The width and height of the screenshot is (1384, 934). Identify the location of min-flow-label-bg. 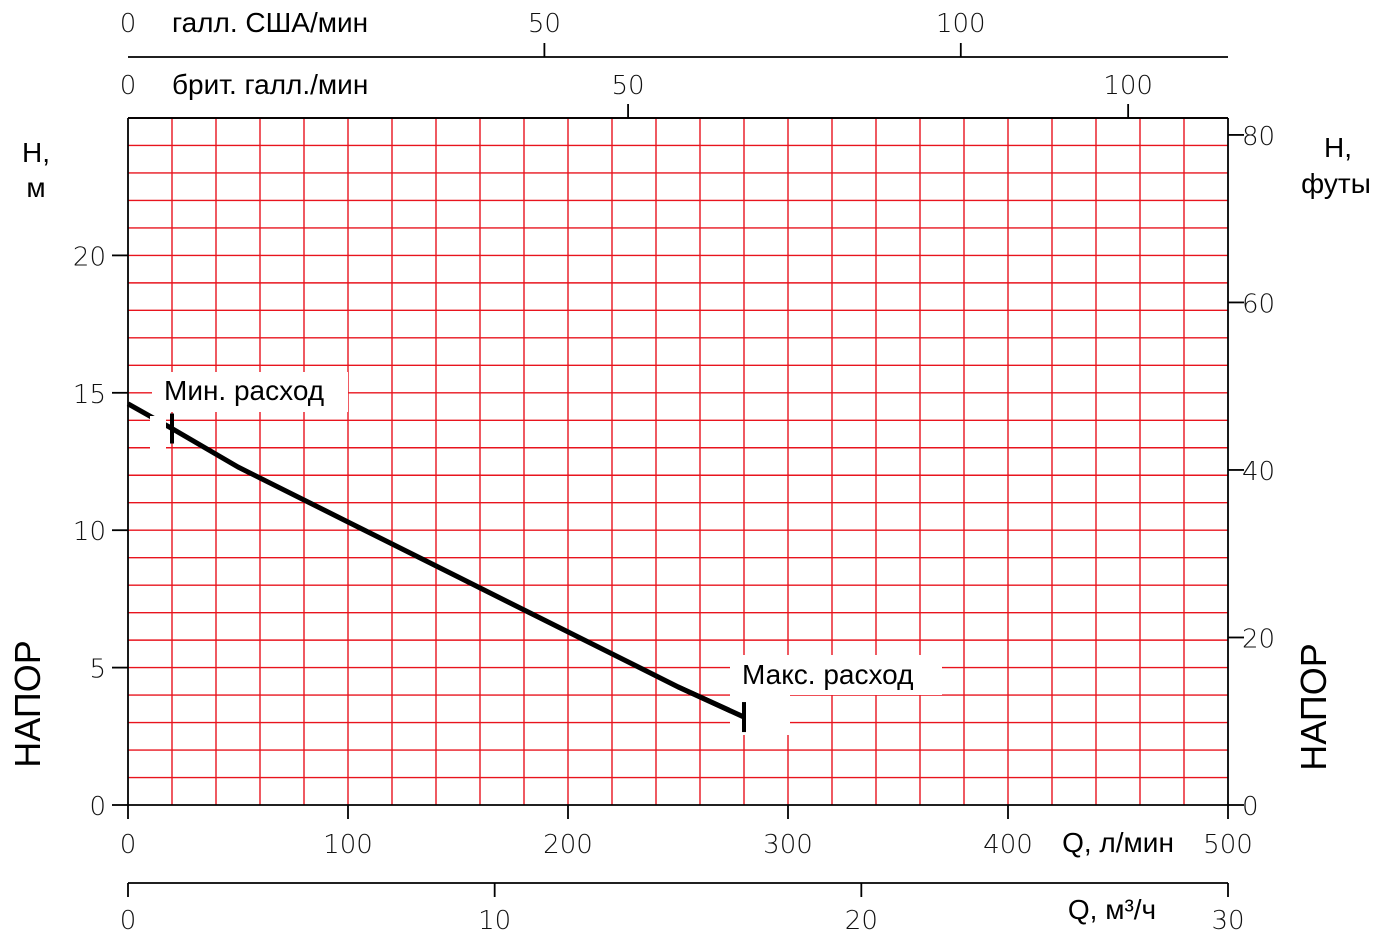
(250, 392).